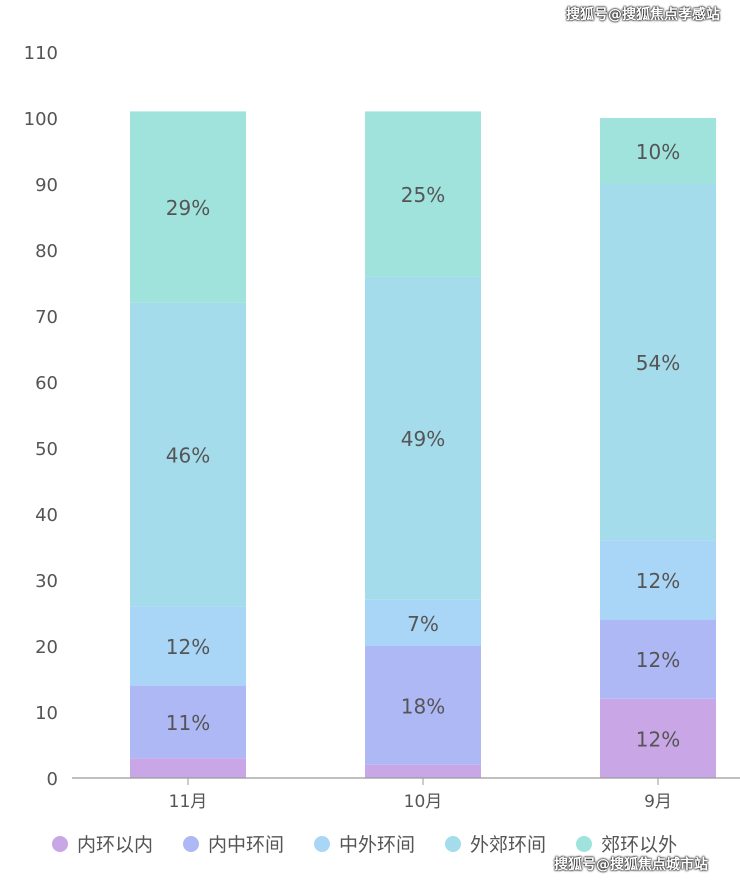 The width and height of the screenshot is (740, 884). I want to click on data-label: 46%, so click(188, 456).